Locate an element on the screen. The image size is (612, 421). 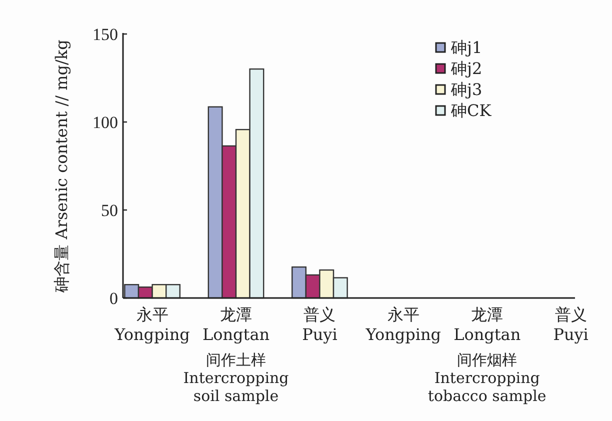
legend-label: 砷j2 is located at coordinates (466, 68).